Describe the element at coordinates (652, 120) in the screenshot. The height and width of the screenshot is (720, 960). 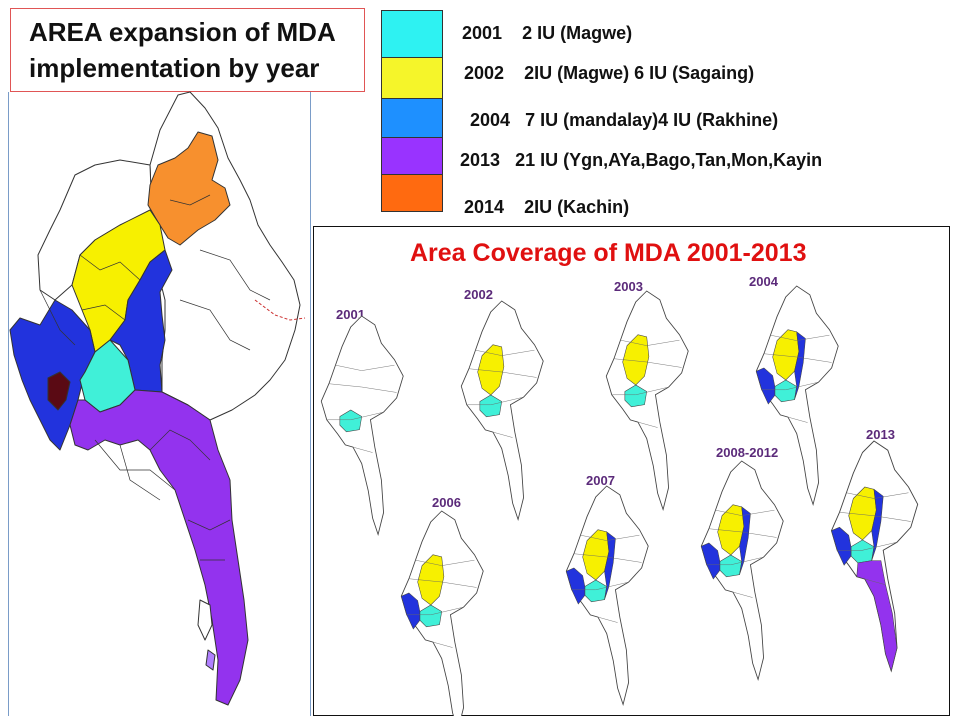
I see `legend-text: 7 IU (mandalay)4 IU (Rakhine)` at that location.